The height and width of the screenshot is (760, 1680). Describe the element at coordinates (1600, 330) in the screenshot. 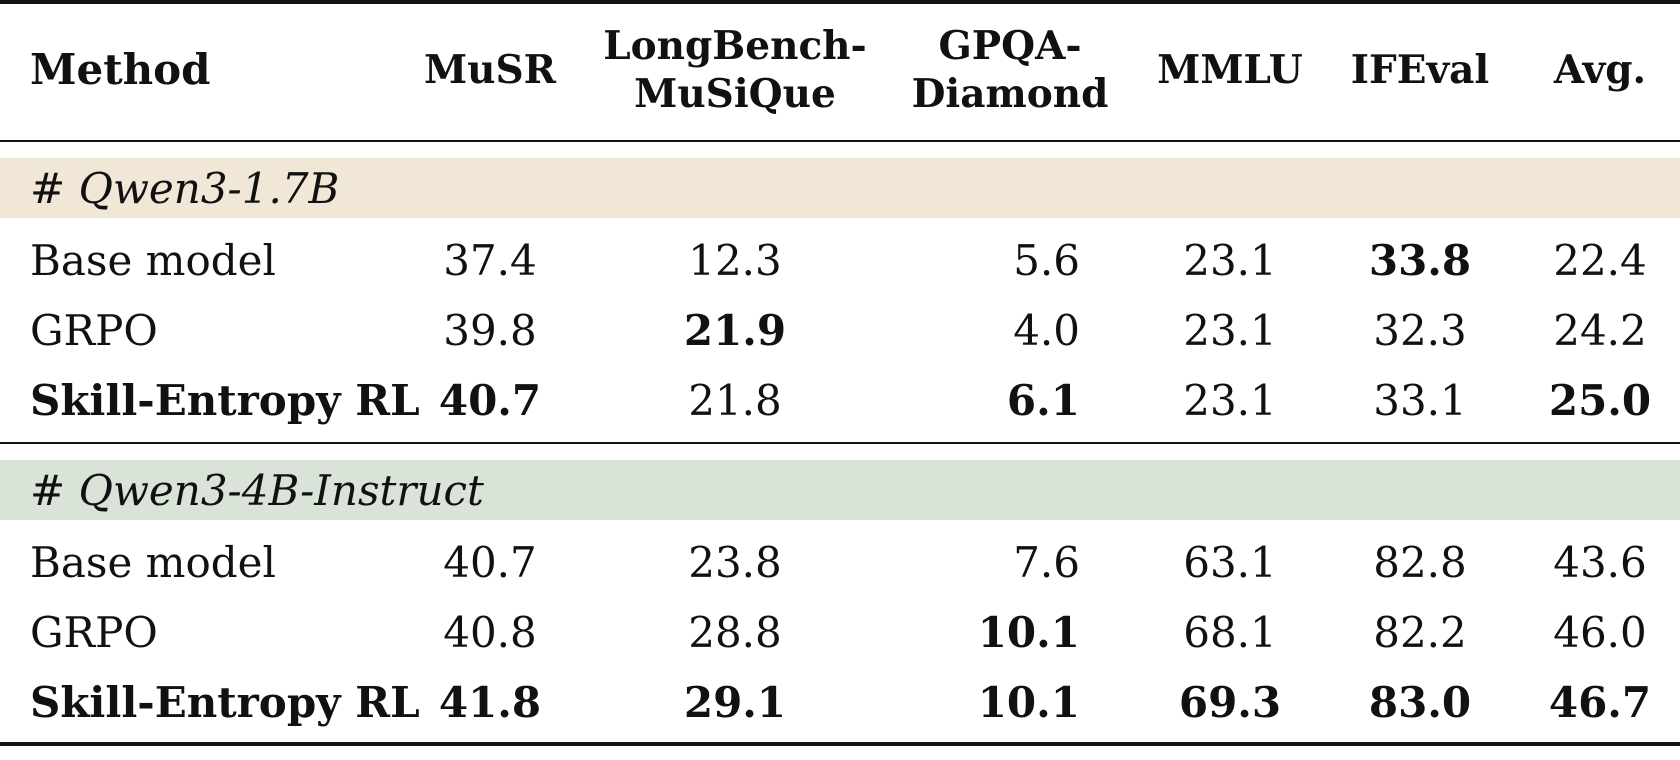

I see `cell-avg: 24.2` at that location.